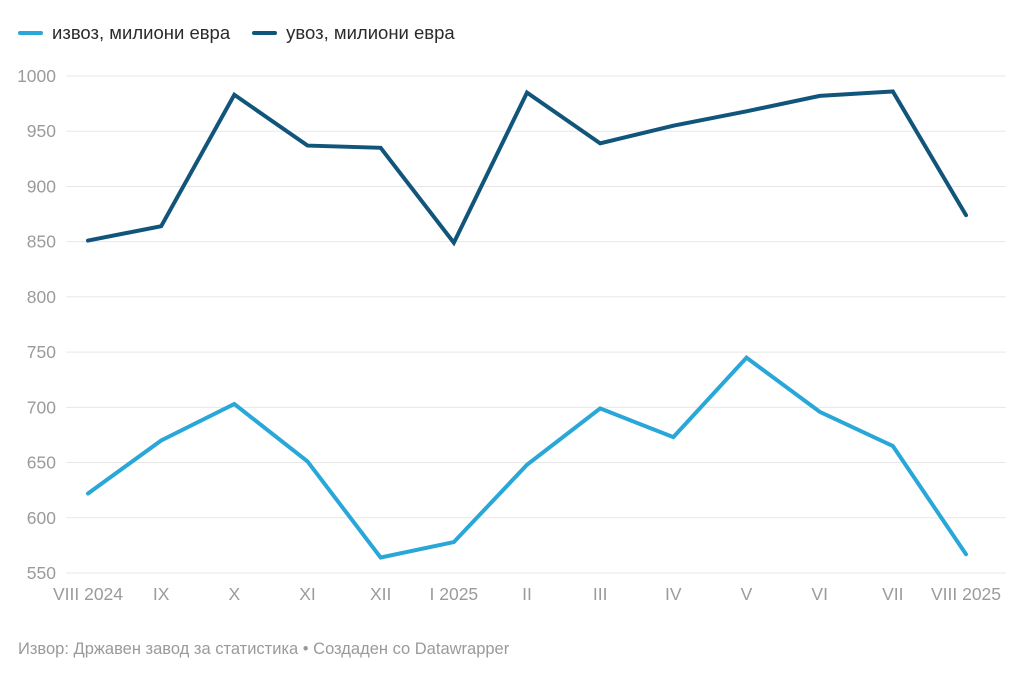  What do you see at coordinates (370, 32) in the screenshot?
I see `legend-label-uvoz: увоз, милиони евра` at bounding box center [370, 32].